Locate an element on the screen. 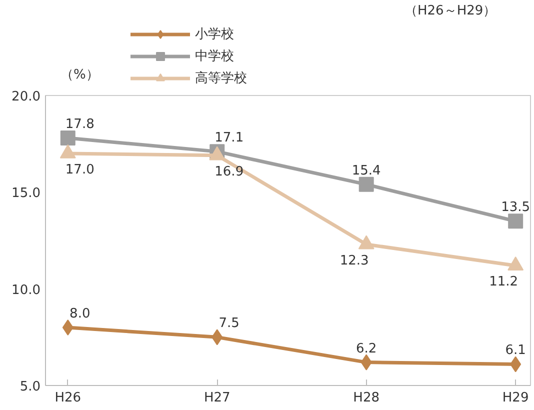 The image size is (534, 410). data-label: 17.1 is located at coordinates (229, 138).